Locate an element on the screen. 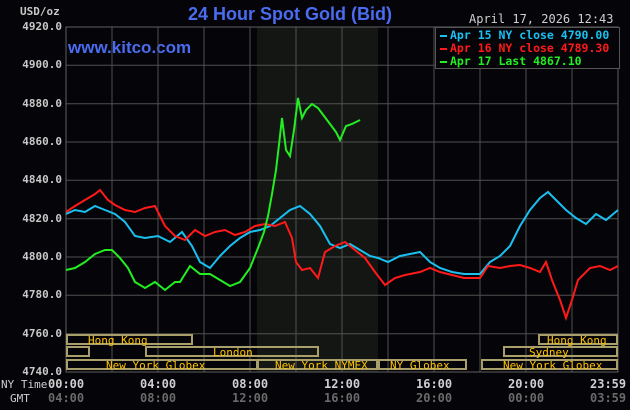 The image size is (630, 410). gmt-label: GMT is located at coordinates (20, 398).